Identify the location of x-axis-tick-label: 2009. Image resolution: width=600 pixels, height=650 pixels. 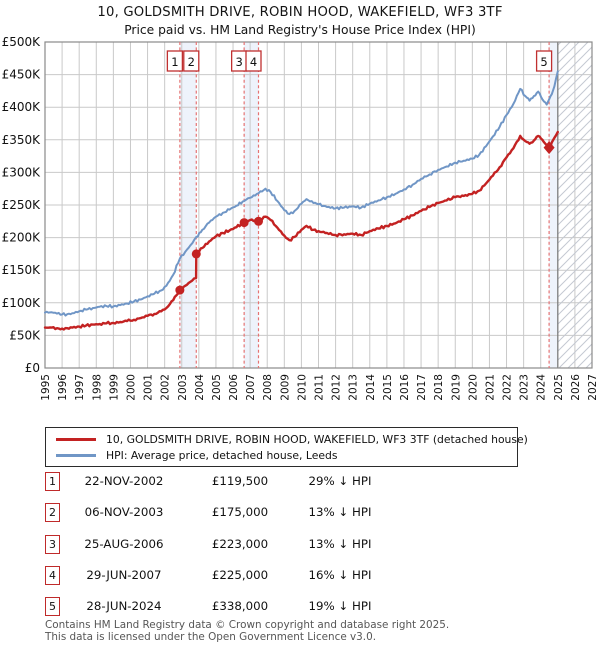
(285, 387).